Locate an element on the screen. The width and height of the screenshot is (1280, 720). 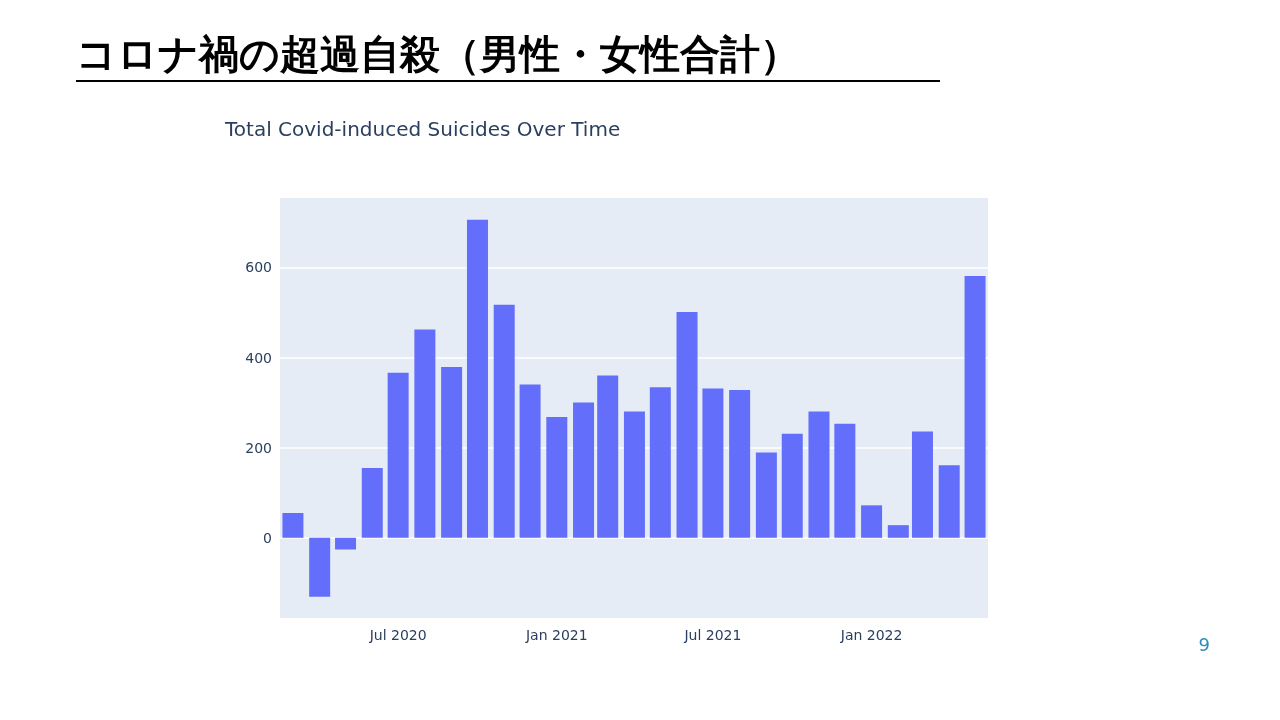
x-tick-label: Jan 2022 is located at coordinates (871, 635).